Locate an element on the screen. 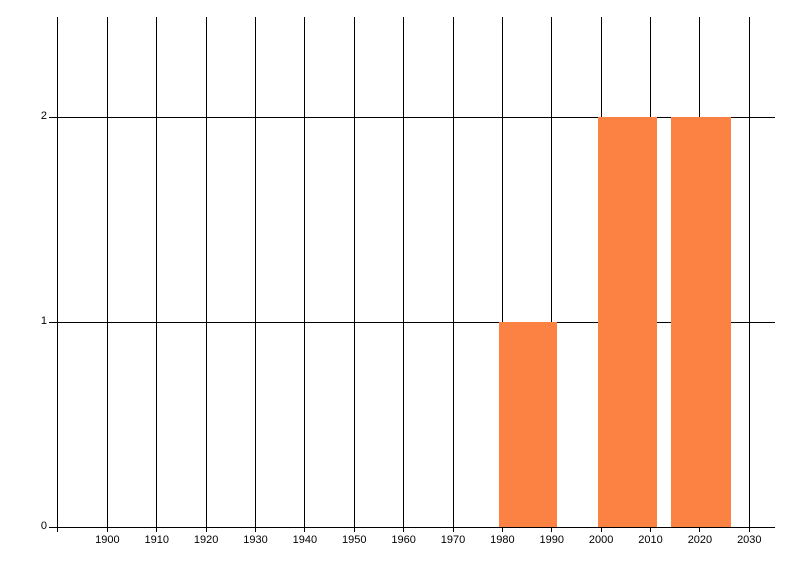  x-tick-label: 1970 is located at coordinates (453, 540).